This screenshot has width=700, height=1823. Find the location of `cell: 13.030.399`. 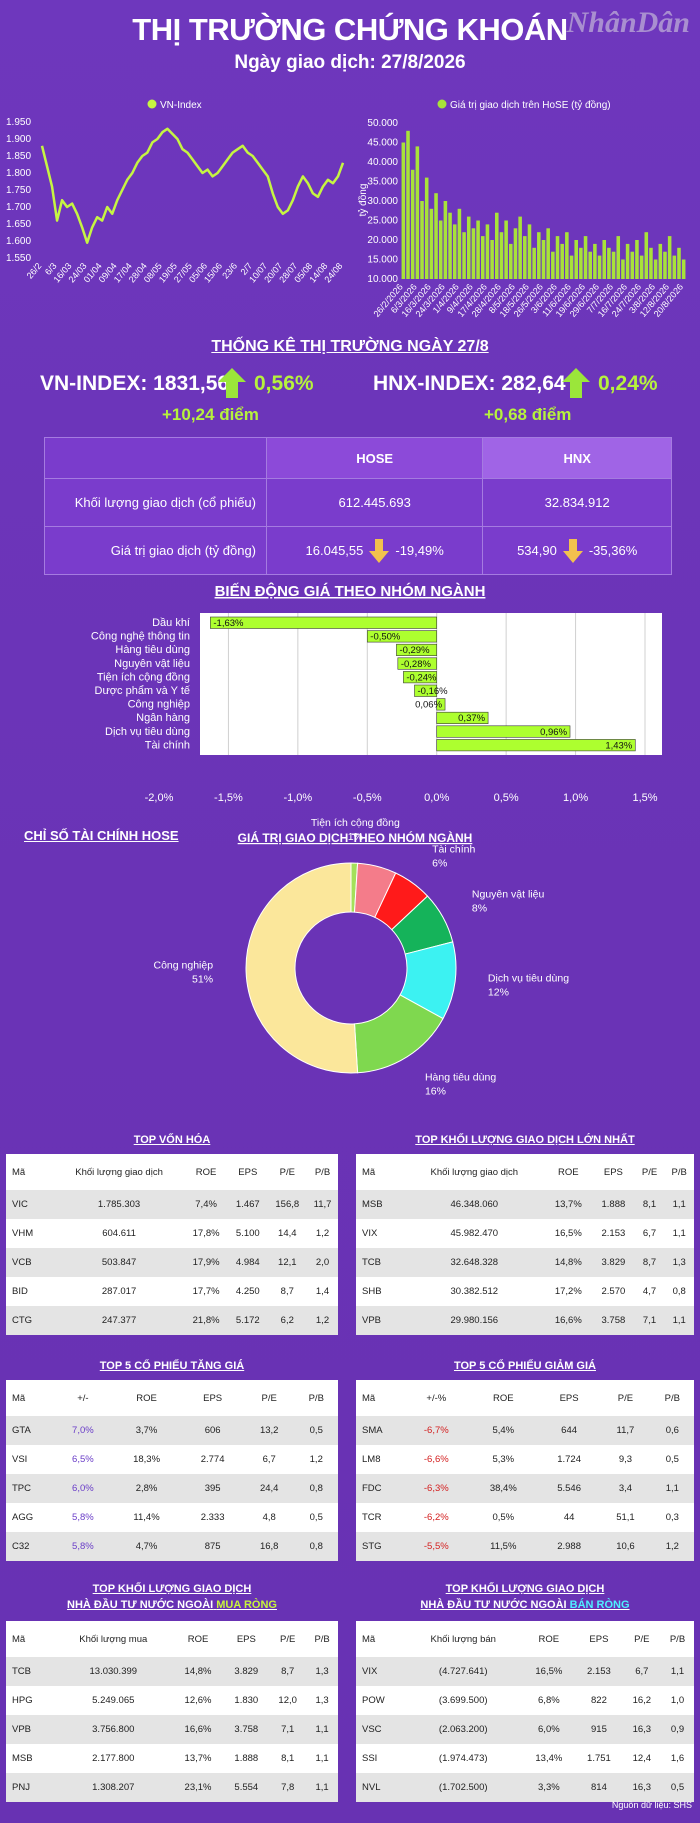

cell: 13.030.399 is located at coordinates (113, 1671).